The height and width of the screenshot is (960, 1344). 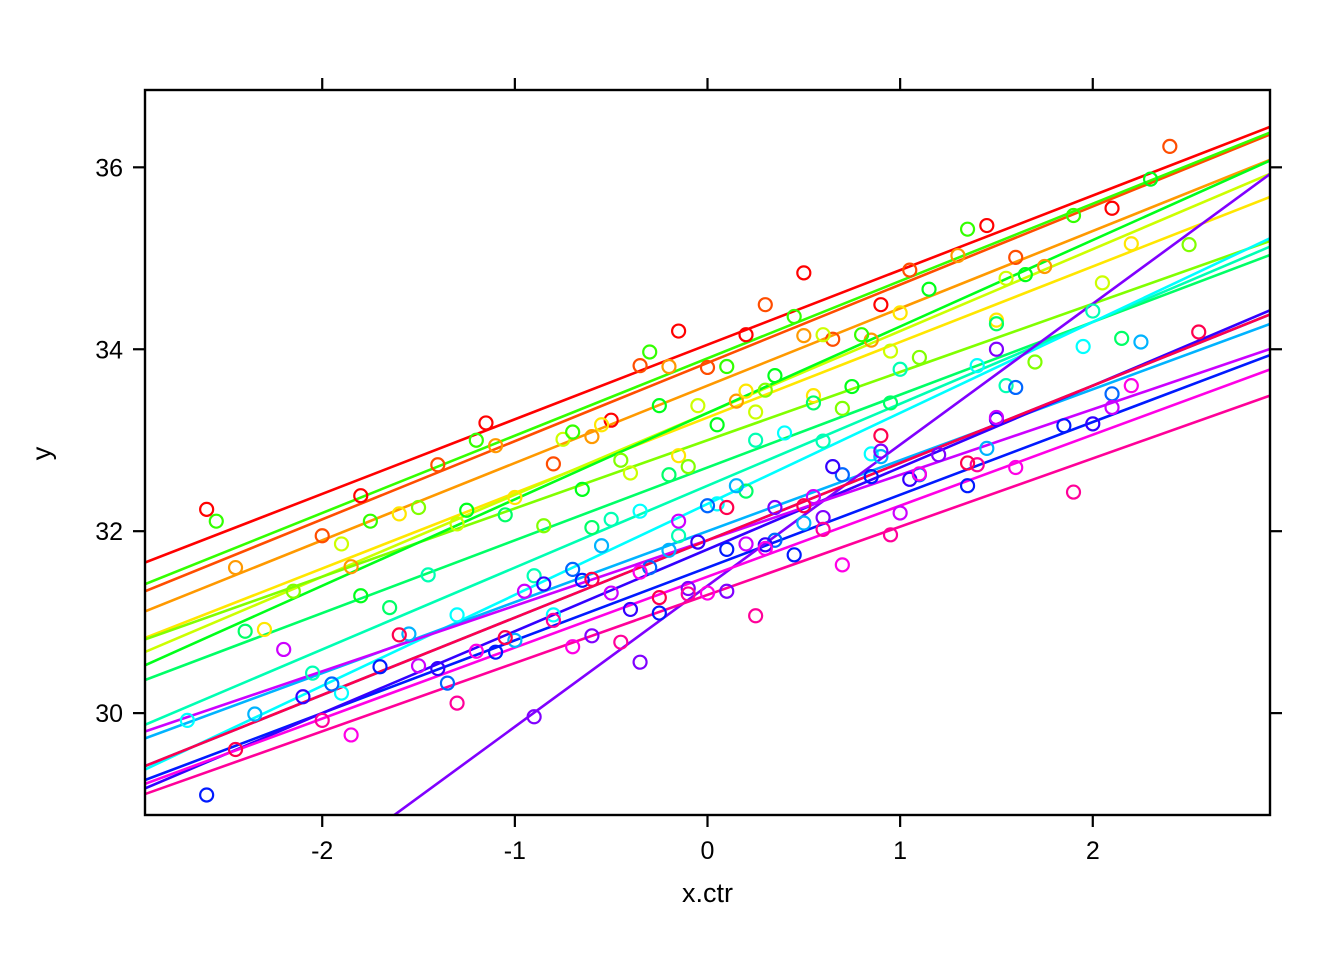 What do you see at coordinates (707, 893) in the screenshot?
I see `x-axis-title: x.ctr` at bounding box center [707, 893].